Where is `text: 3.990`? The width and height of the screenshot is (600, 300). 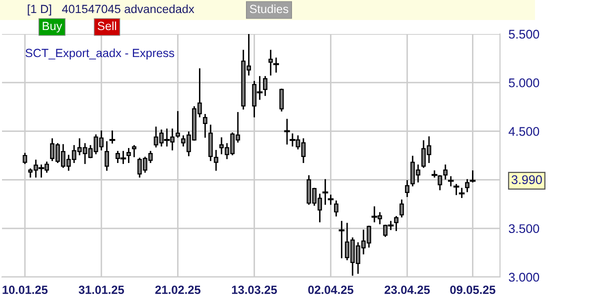 text: 3.990 is located at coordinates (527, 179).